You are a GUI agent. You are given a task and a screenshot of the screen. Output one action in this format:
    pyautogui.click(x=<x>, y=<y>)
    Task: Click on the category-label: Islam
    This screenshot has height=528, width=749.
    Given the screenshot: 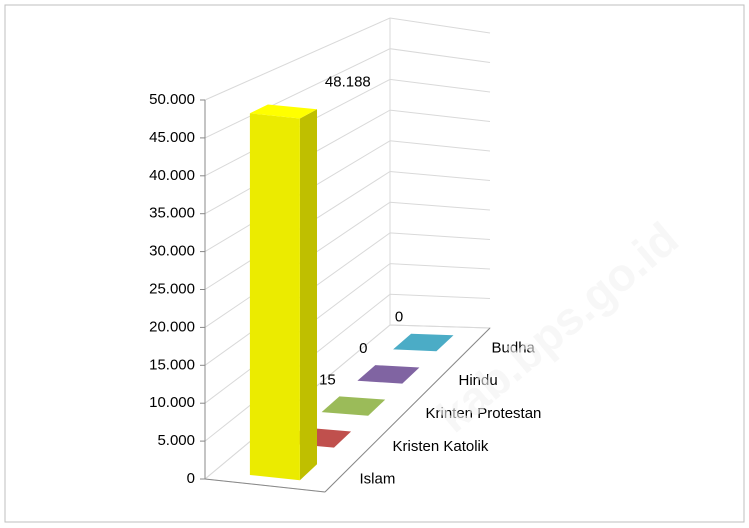 What is the action you would take?
    pyautogui.click(x=378, y=479)
    